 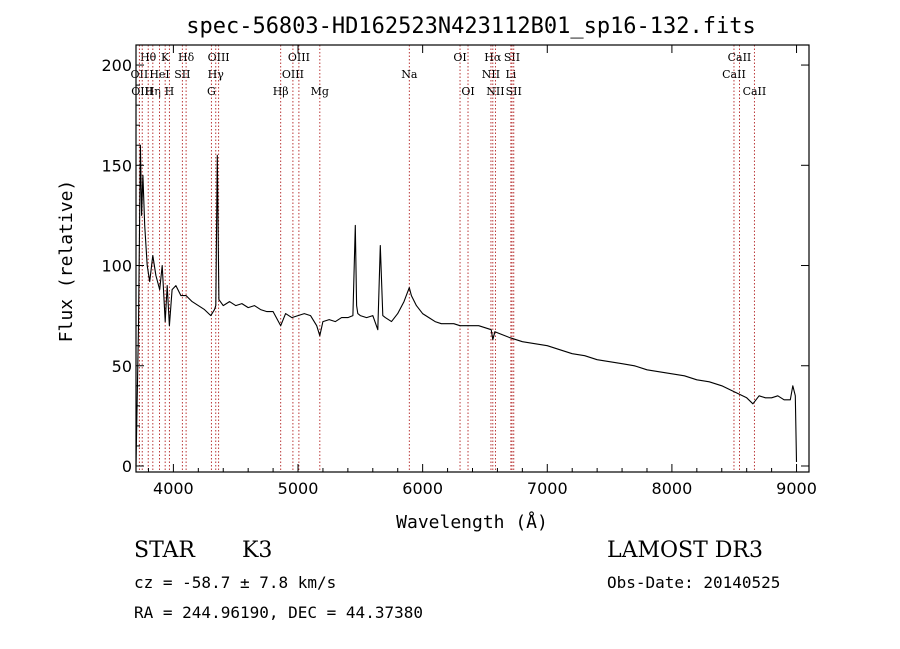 What do you see at coordinates (493, 57) in the screenshot?
I see `line-marker-label: Hα` at bounding box center [493, 57].